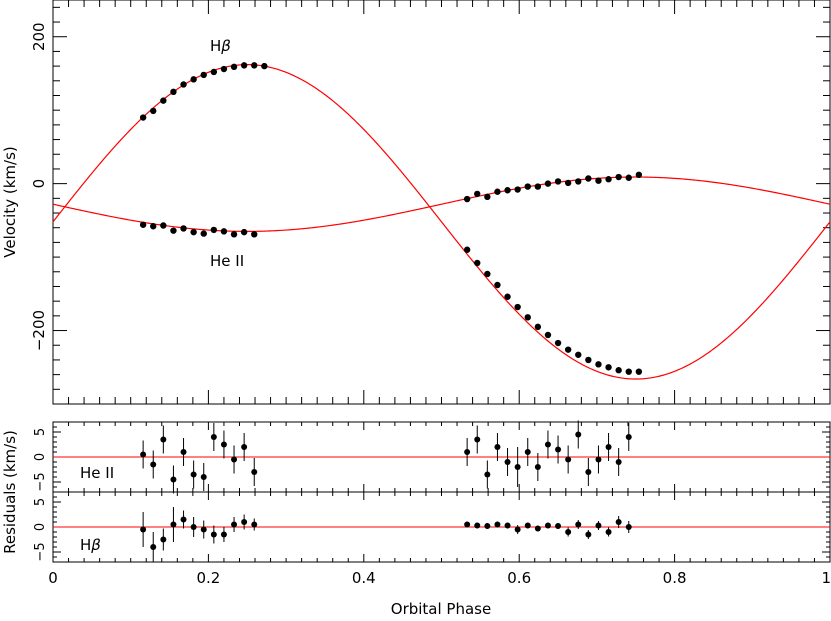 The width and height of the screenshot is (831, 621). I want to click on x-tick-label: 0.8, so click(675, 578).